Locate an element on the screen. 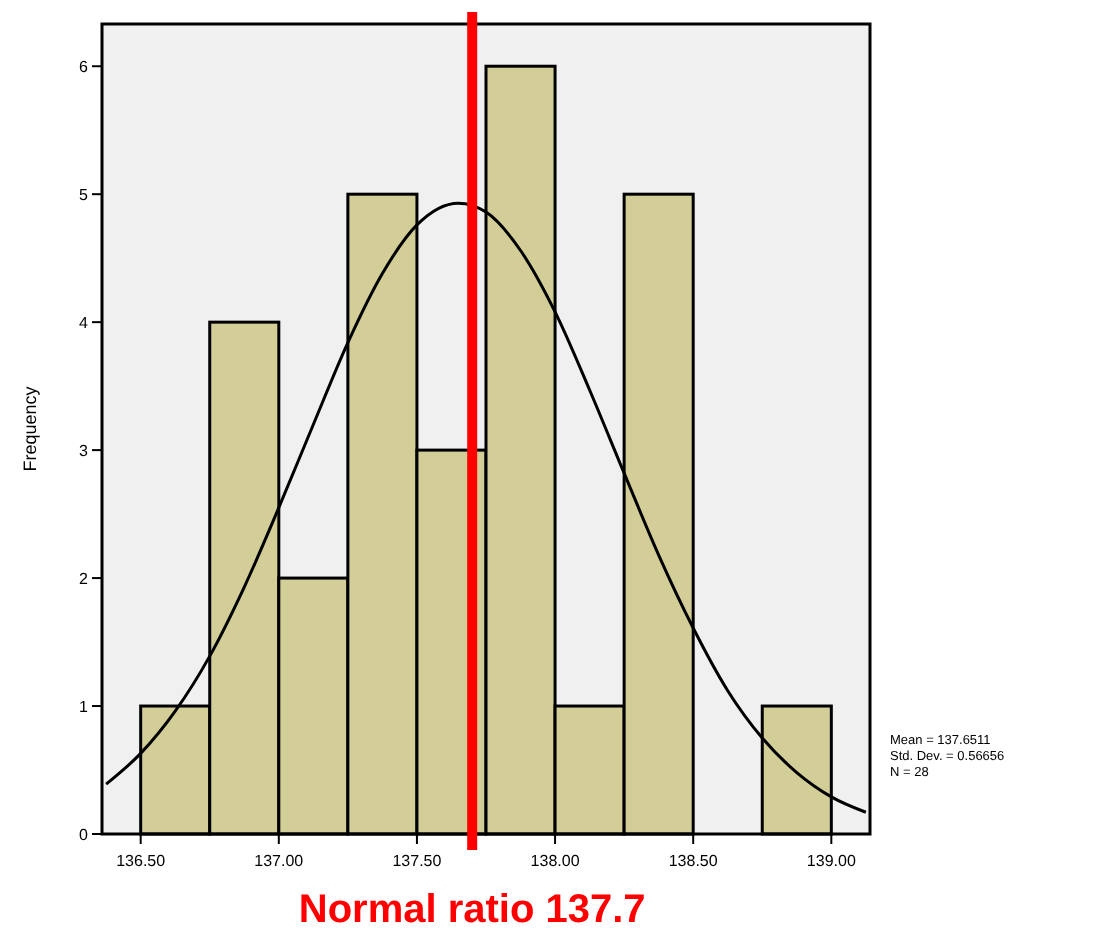 The width and height of the screenshot is (1094, 948). y-tick-label: 4 is located at coordinates (84, 322).